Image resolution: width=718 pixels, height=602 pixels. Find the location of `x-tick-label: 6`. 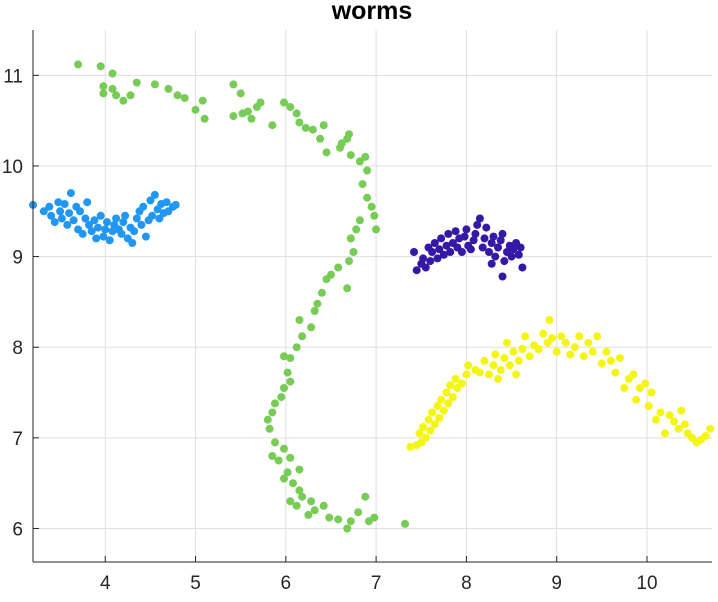

x-tick-label: 6 is located at coordinates (286, 583).